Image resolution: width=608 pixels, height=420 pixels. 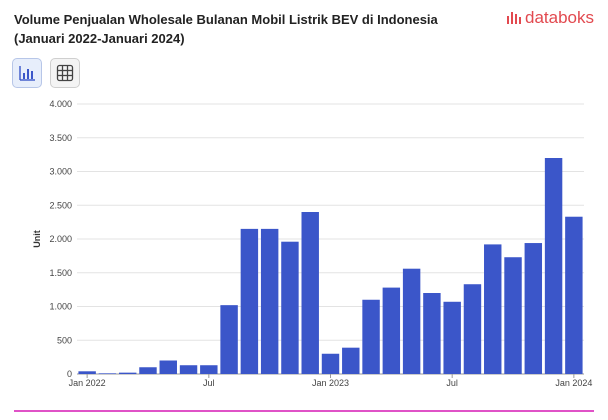 What do you see at coordinates (127, 373) in the screenshot?
I see `bar: Mar 2022: 20` at bounding box center [127, 373].